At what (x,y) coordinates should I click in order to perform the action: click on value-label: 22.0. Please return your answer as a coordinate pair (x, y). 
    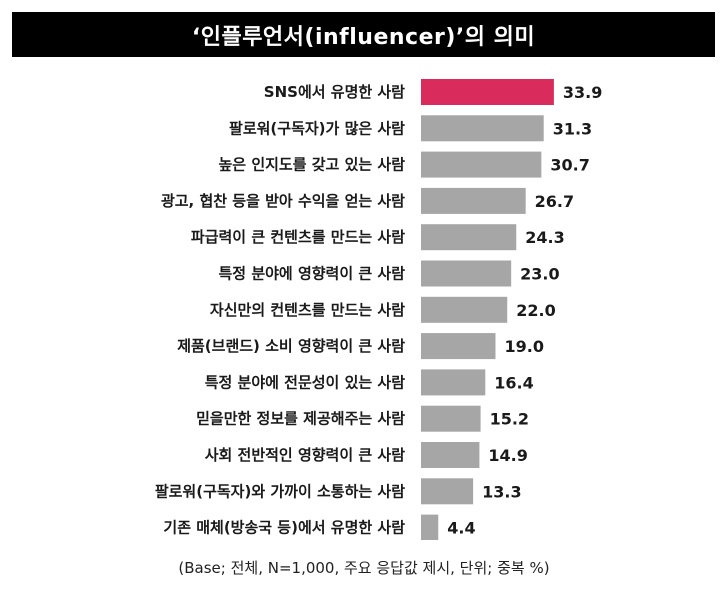
    Looking at the image, I should click on (535, 310).